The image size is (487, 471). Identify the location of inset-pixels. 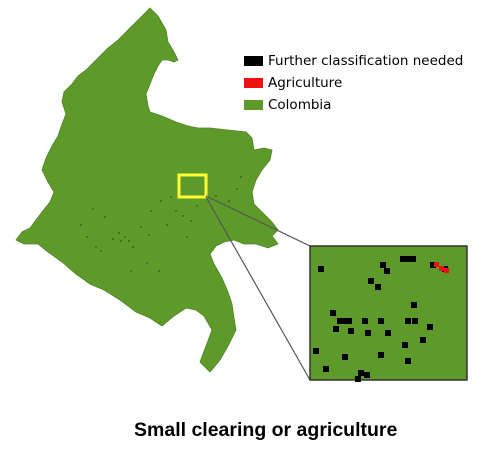
(381, 319).